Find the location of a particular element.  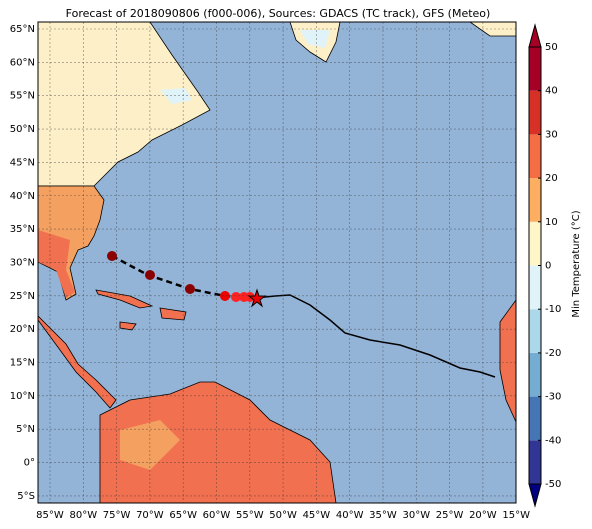

colorbar-tick-label: 30 is located at coordinates (551, 134).